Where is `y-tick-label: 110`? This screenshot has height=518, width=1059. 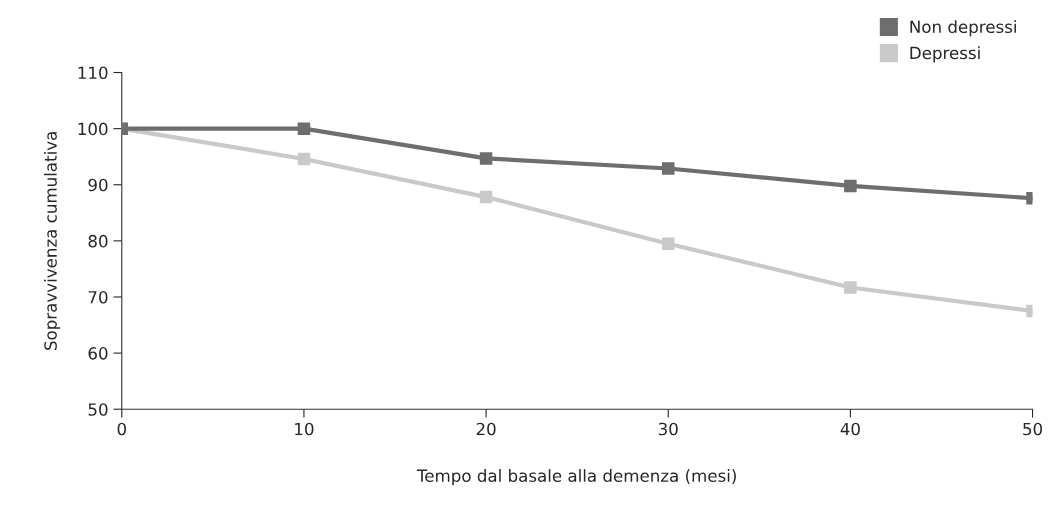
y-tick-label: 110 is located at coordinates (93, 73).